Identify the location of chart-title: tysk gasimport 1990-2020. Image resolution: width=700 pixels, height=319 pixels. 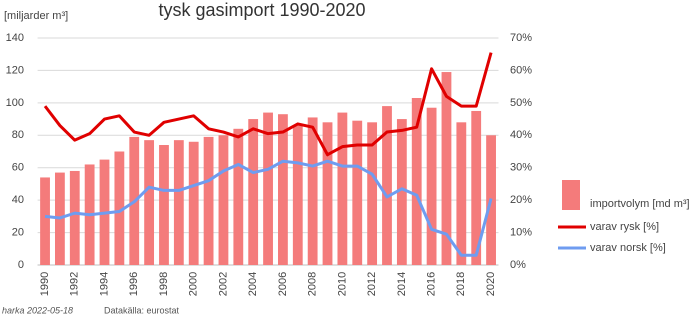
(261, 10).